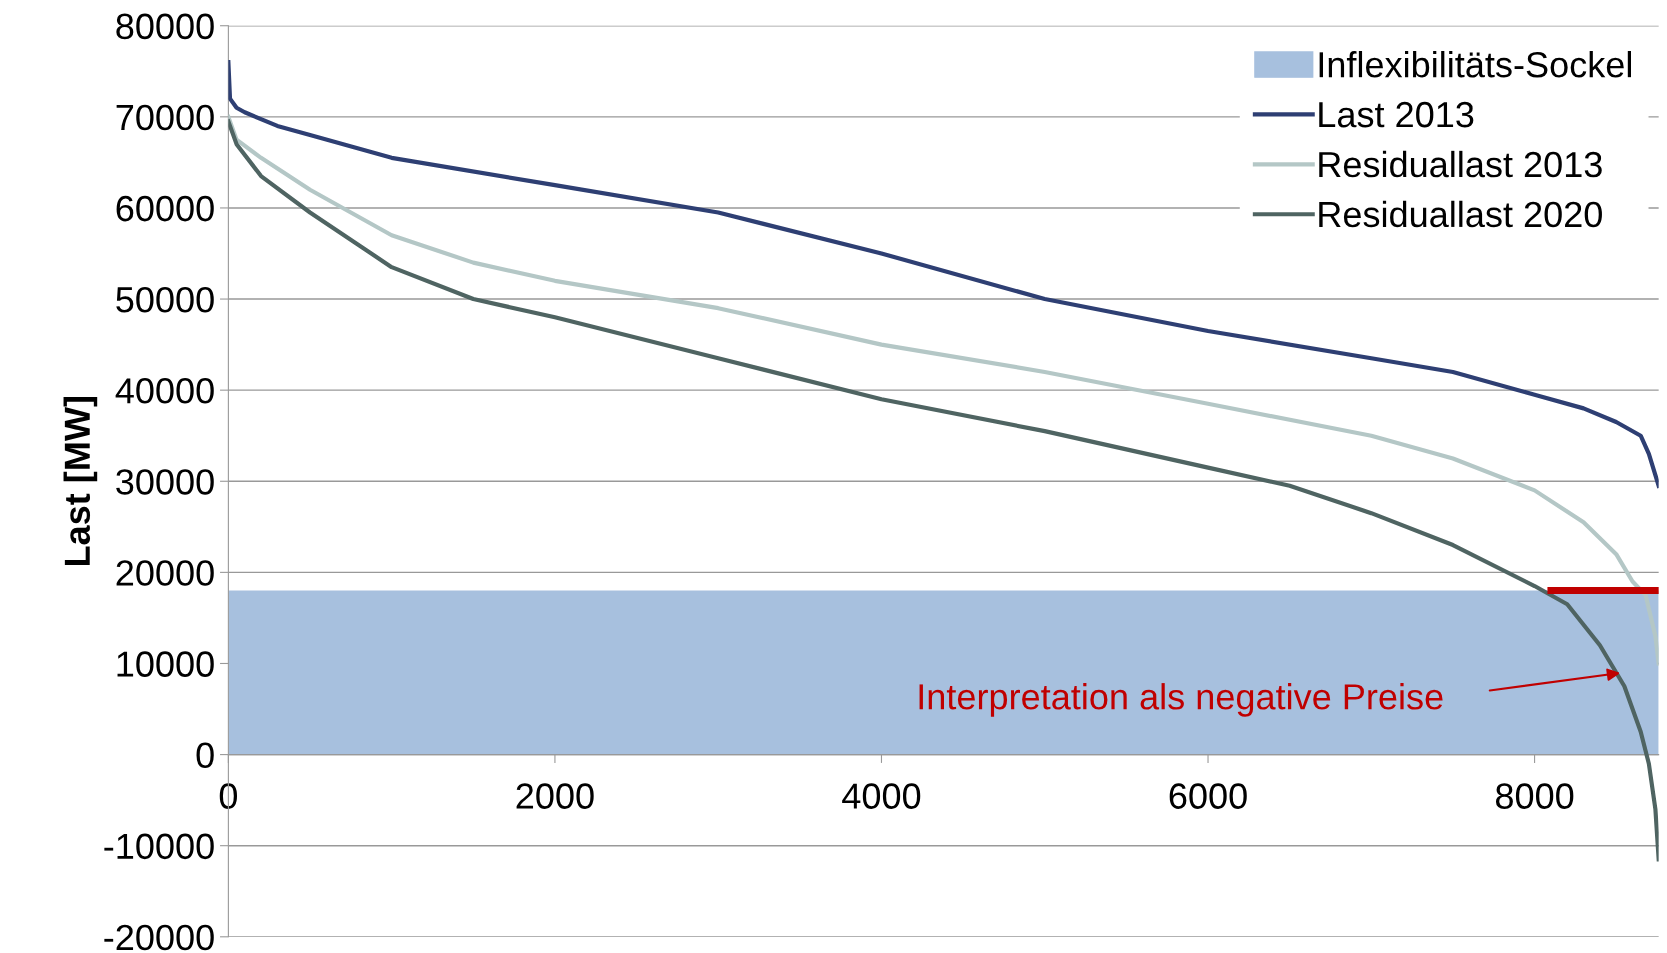 The image size is (1667, 953). I want to click on y-tick-label: 80000, so click(165, 26).